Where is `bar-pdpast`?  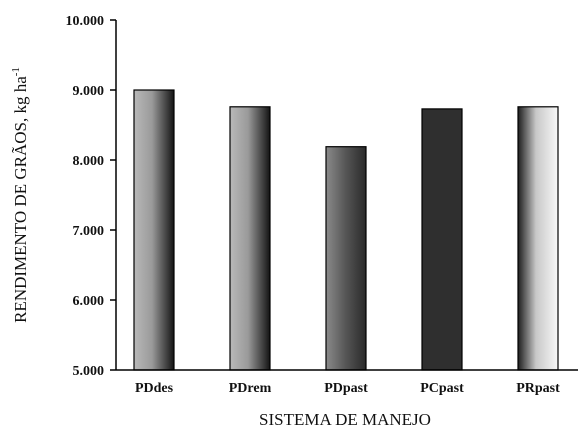 bar-pdpast is located at coordinates (346, 258).